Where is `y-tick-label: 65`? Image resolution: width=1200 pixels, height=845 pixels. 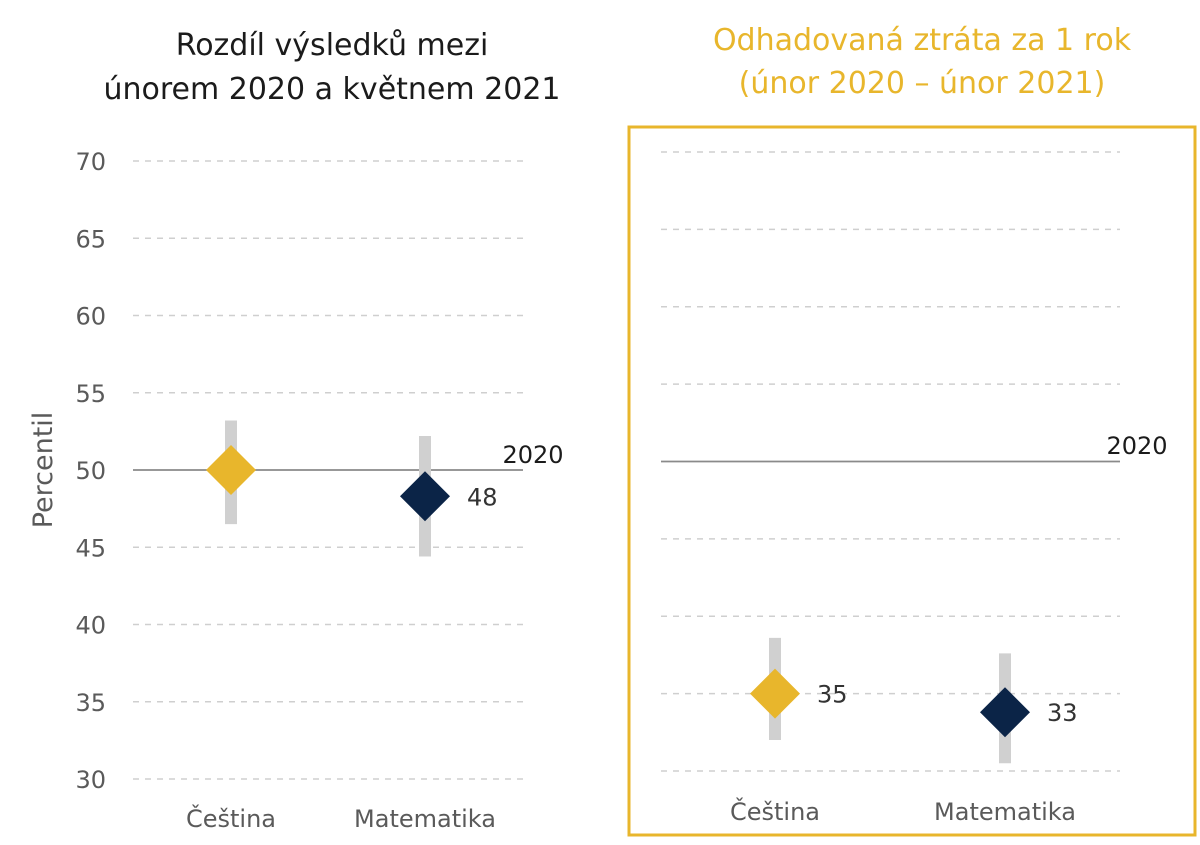
y-tick-label: 65 is located at coordinates (90, 239).